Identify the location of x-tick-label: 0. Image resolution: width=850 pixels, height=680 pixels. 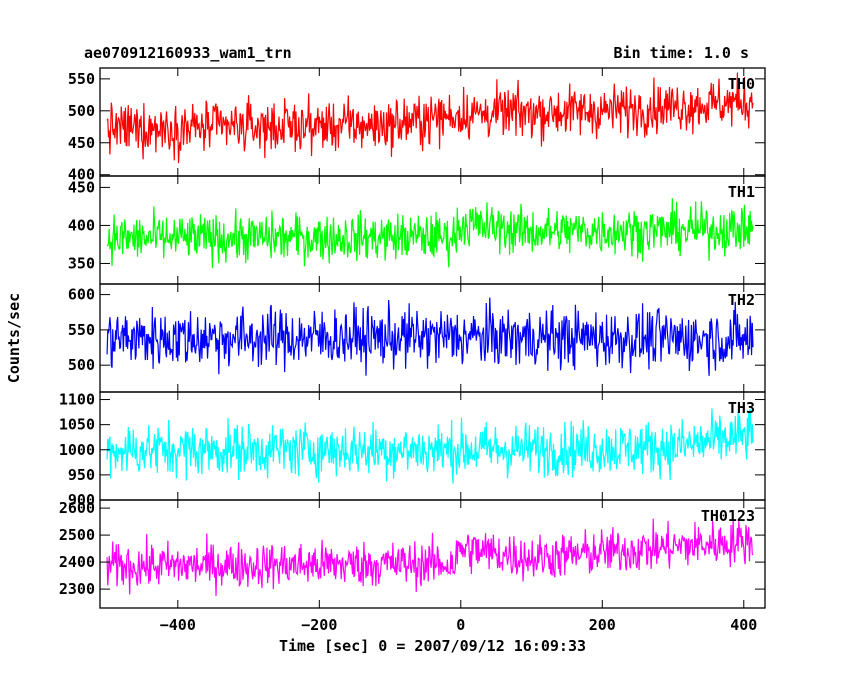
(460, 625).